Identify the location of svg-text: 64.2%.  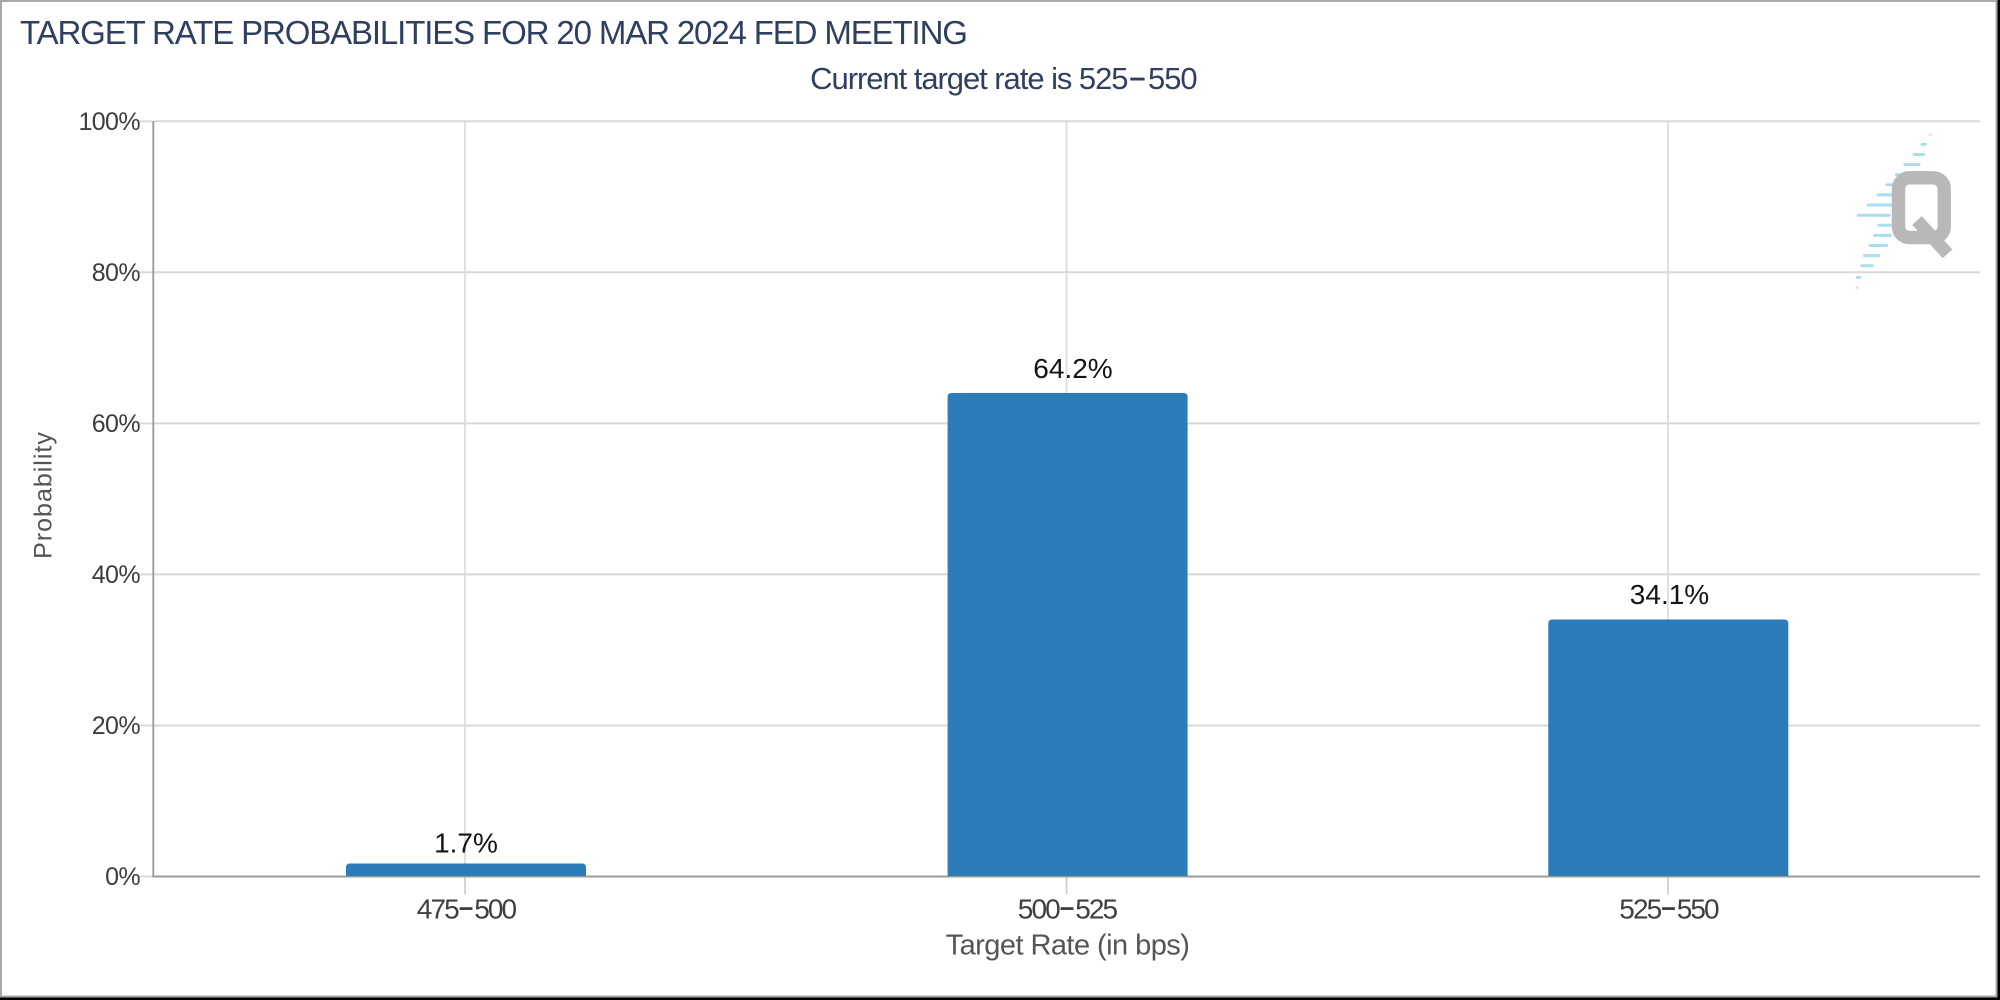
(1072, 368).